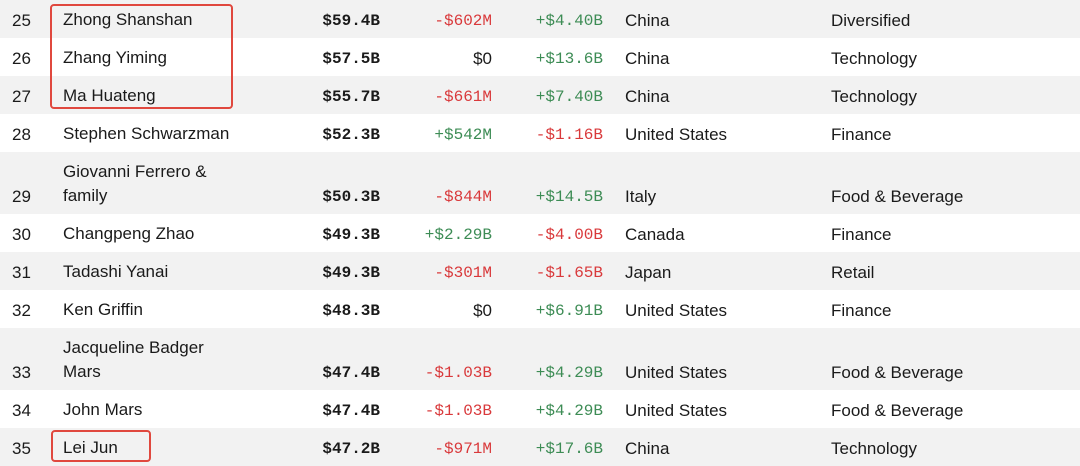 The image size is (1080, 466). I want to click on highlight-box-bottom, so click(101, 446).